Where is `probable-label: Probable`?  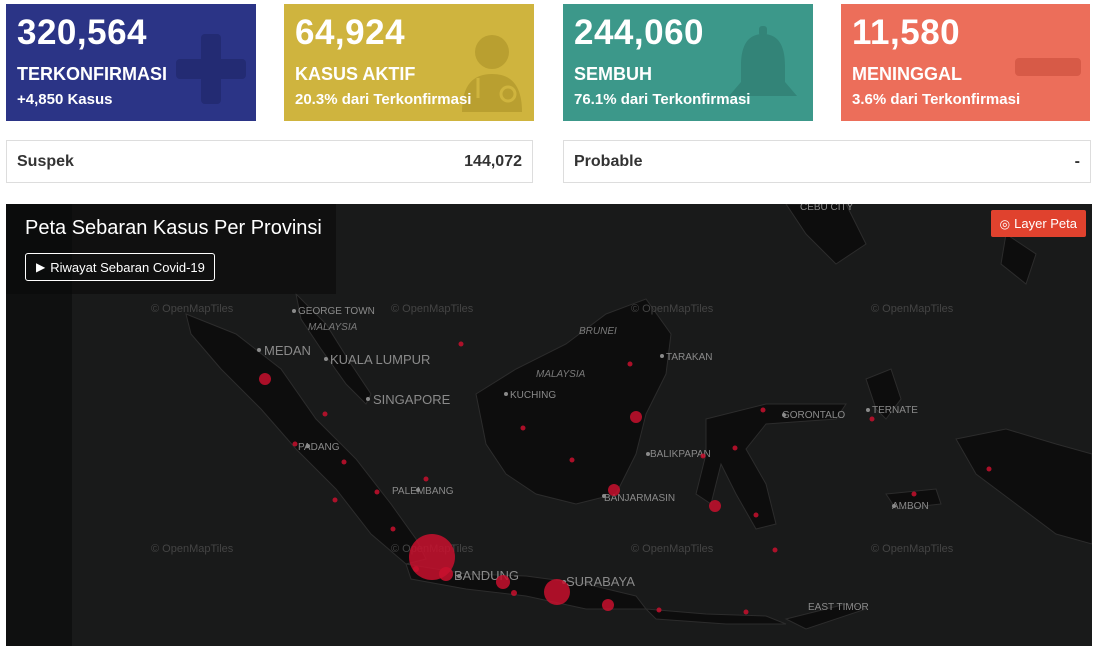 probable-label: Probable is located at coordinates (608, 161).